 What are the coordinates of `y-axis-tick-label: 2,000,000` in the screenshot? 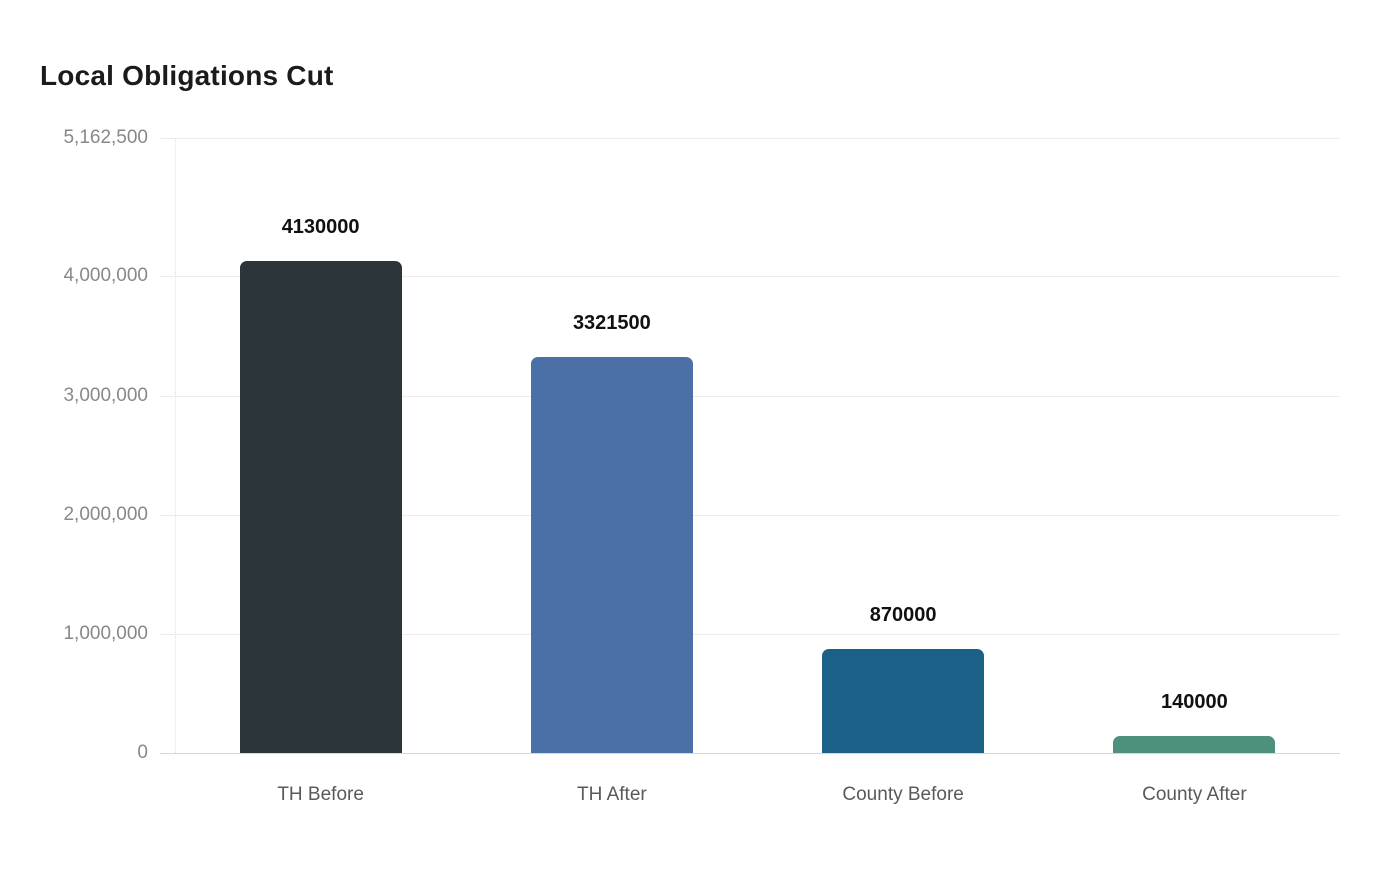 It's located at (105, 514).